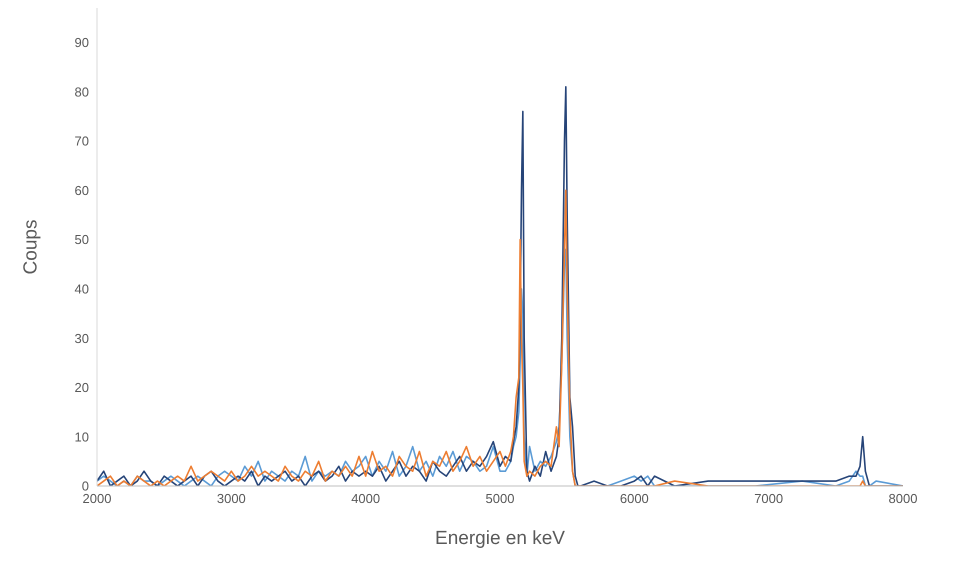 The image size is (968, 566). I want to click on y-tick-label: 50, so click(81, 240).